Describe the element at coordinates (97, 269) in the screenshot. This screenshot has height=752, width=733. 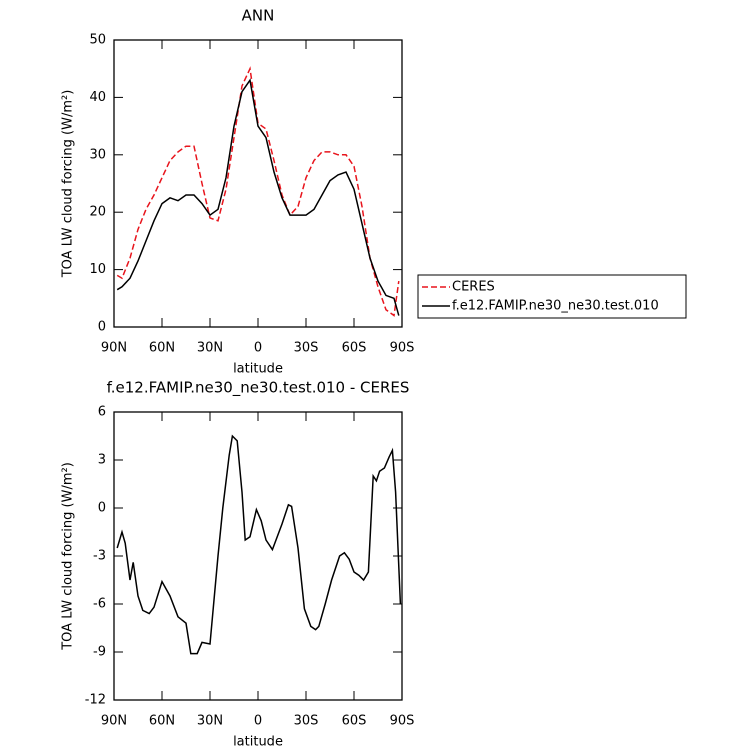
I see `y-tick-label: 10` at that location.